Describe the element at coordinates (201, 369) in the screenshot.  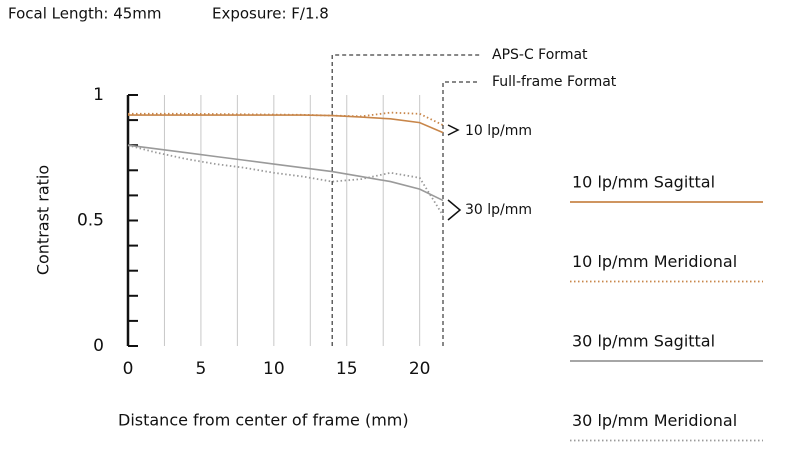
I see `x-tick-label: 5` at that location.